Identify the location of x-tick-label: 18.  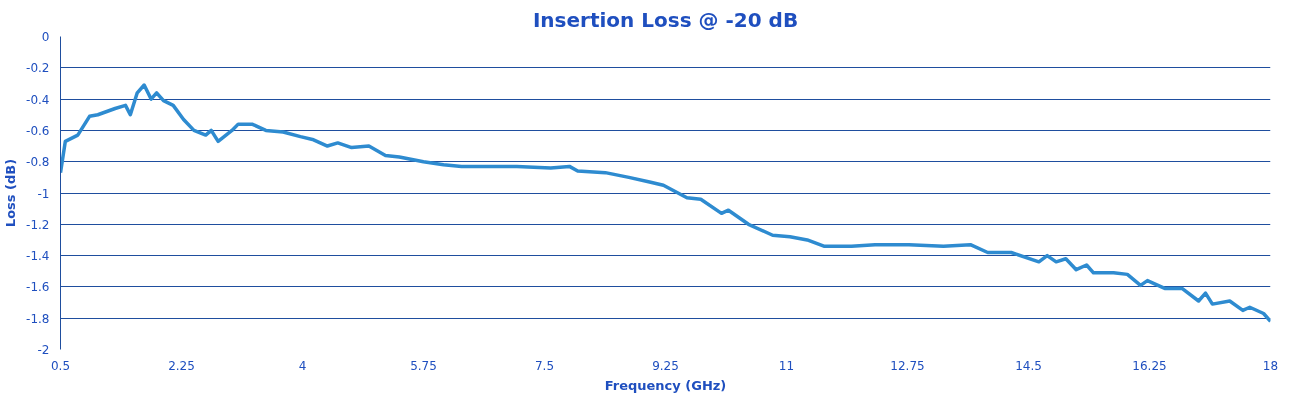
(1270, 365).